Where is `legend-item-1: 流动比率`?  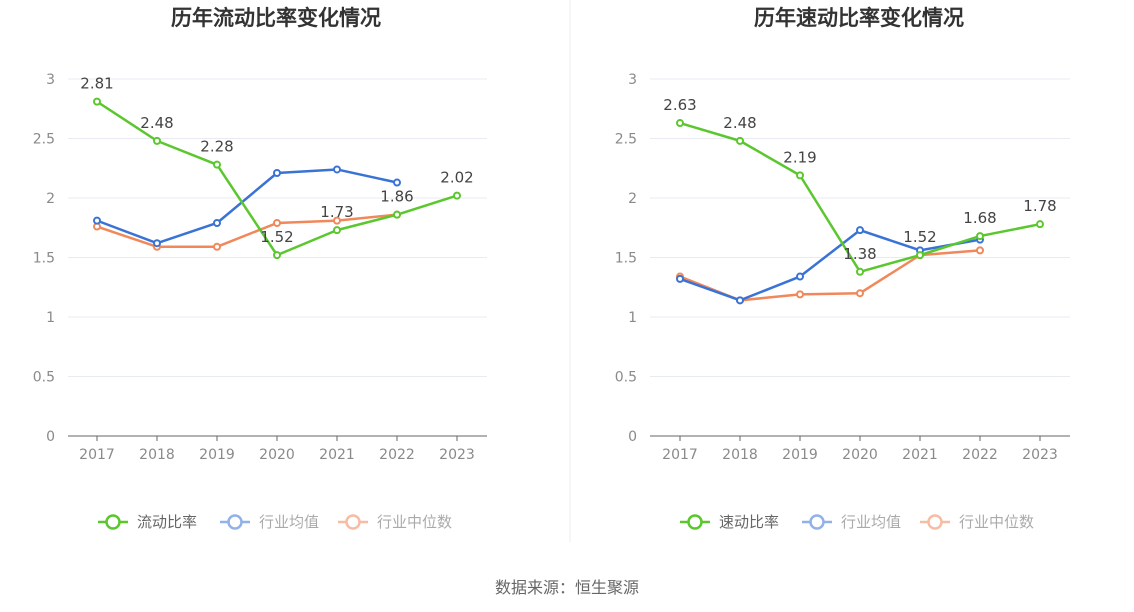 legend-item-1: 流动比率 is located at coordinates (147, 522).